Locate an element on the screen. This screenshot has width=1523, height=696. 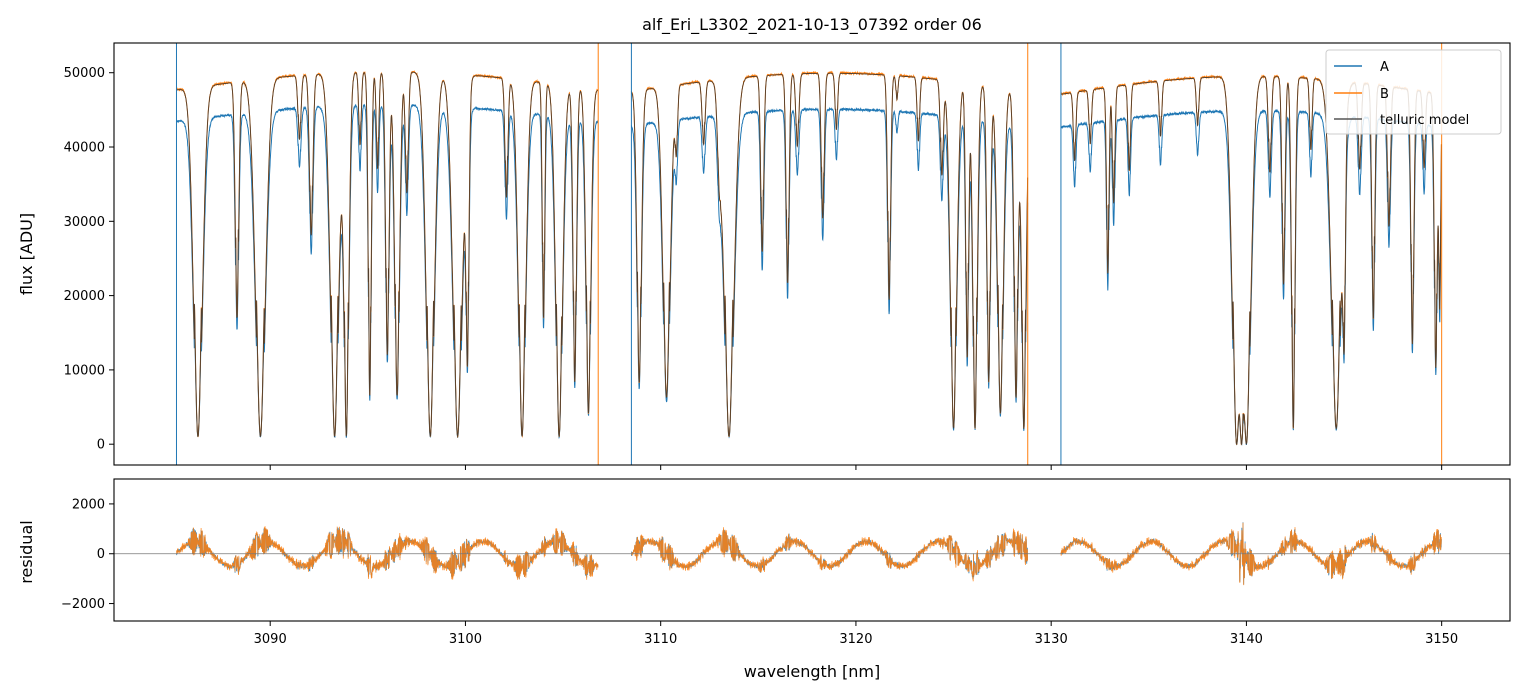
x-tick-label-3150: 3150 is located at coordinates (1441, 639).